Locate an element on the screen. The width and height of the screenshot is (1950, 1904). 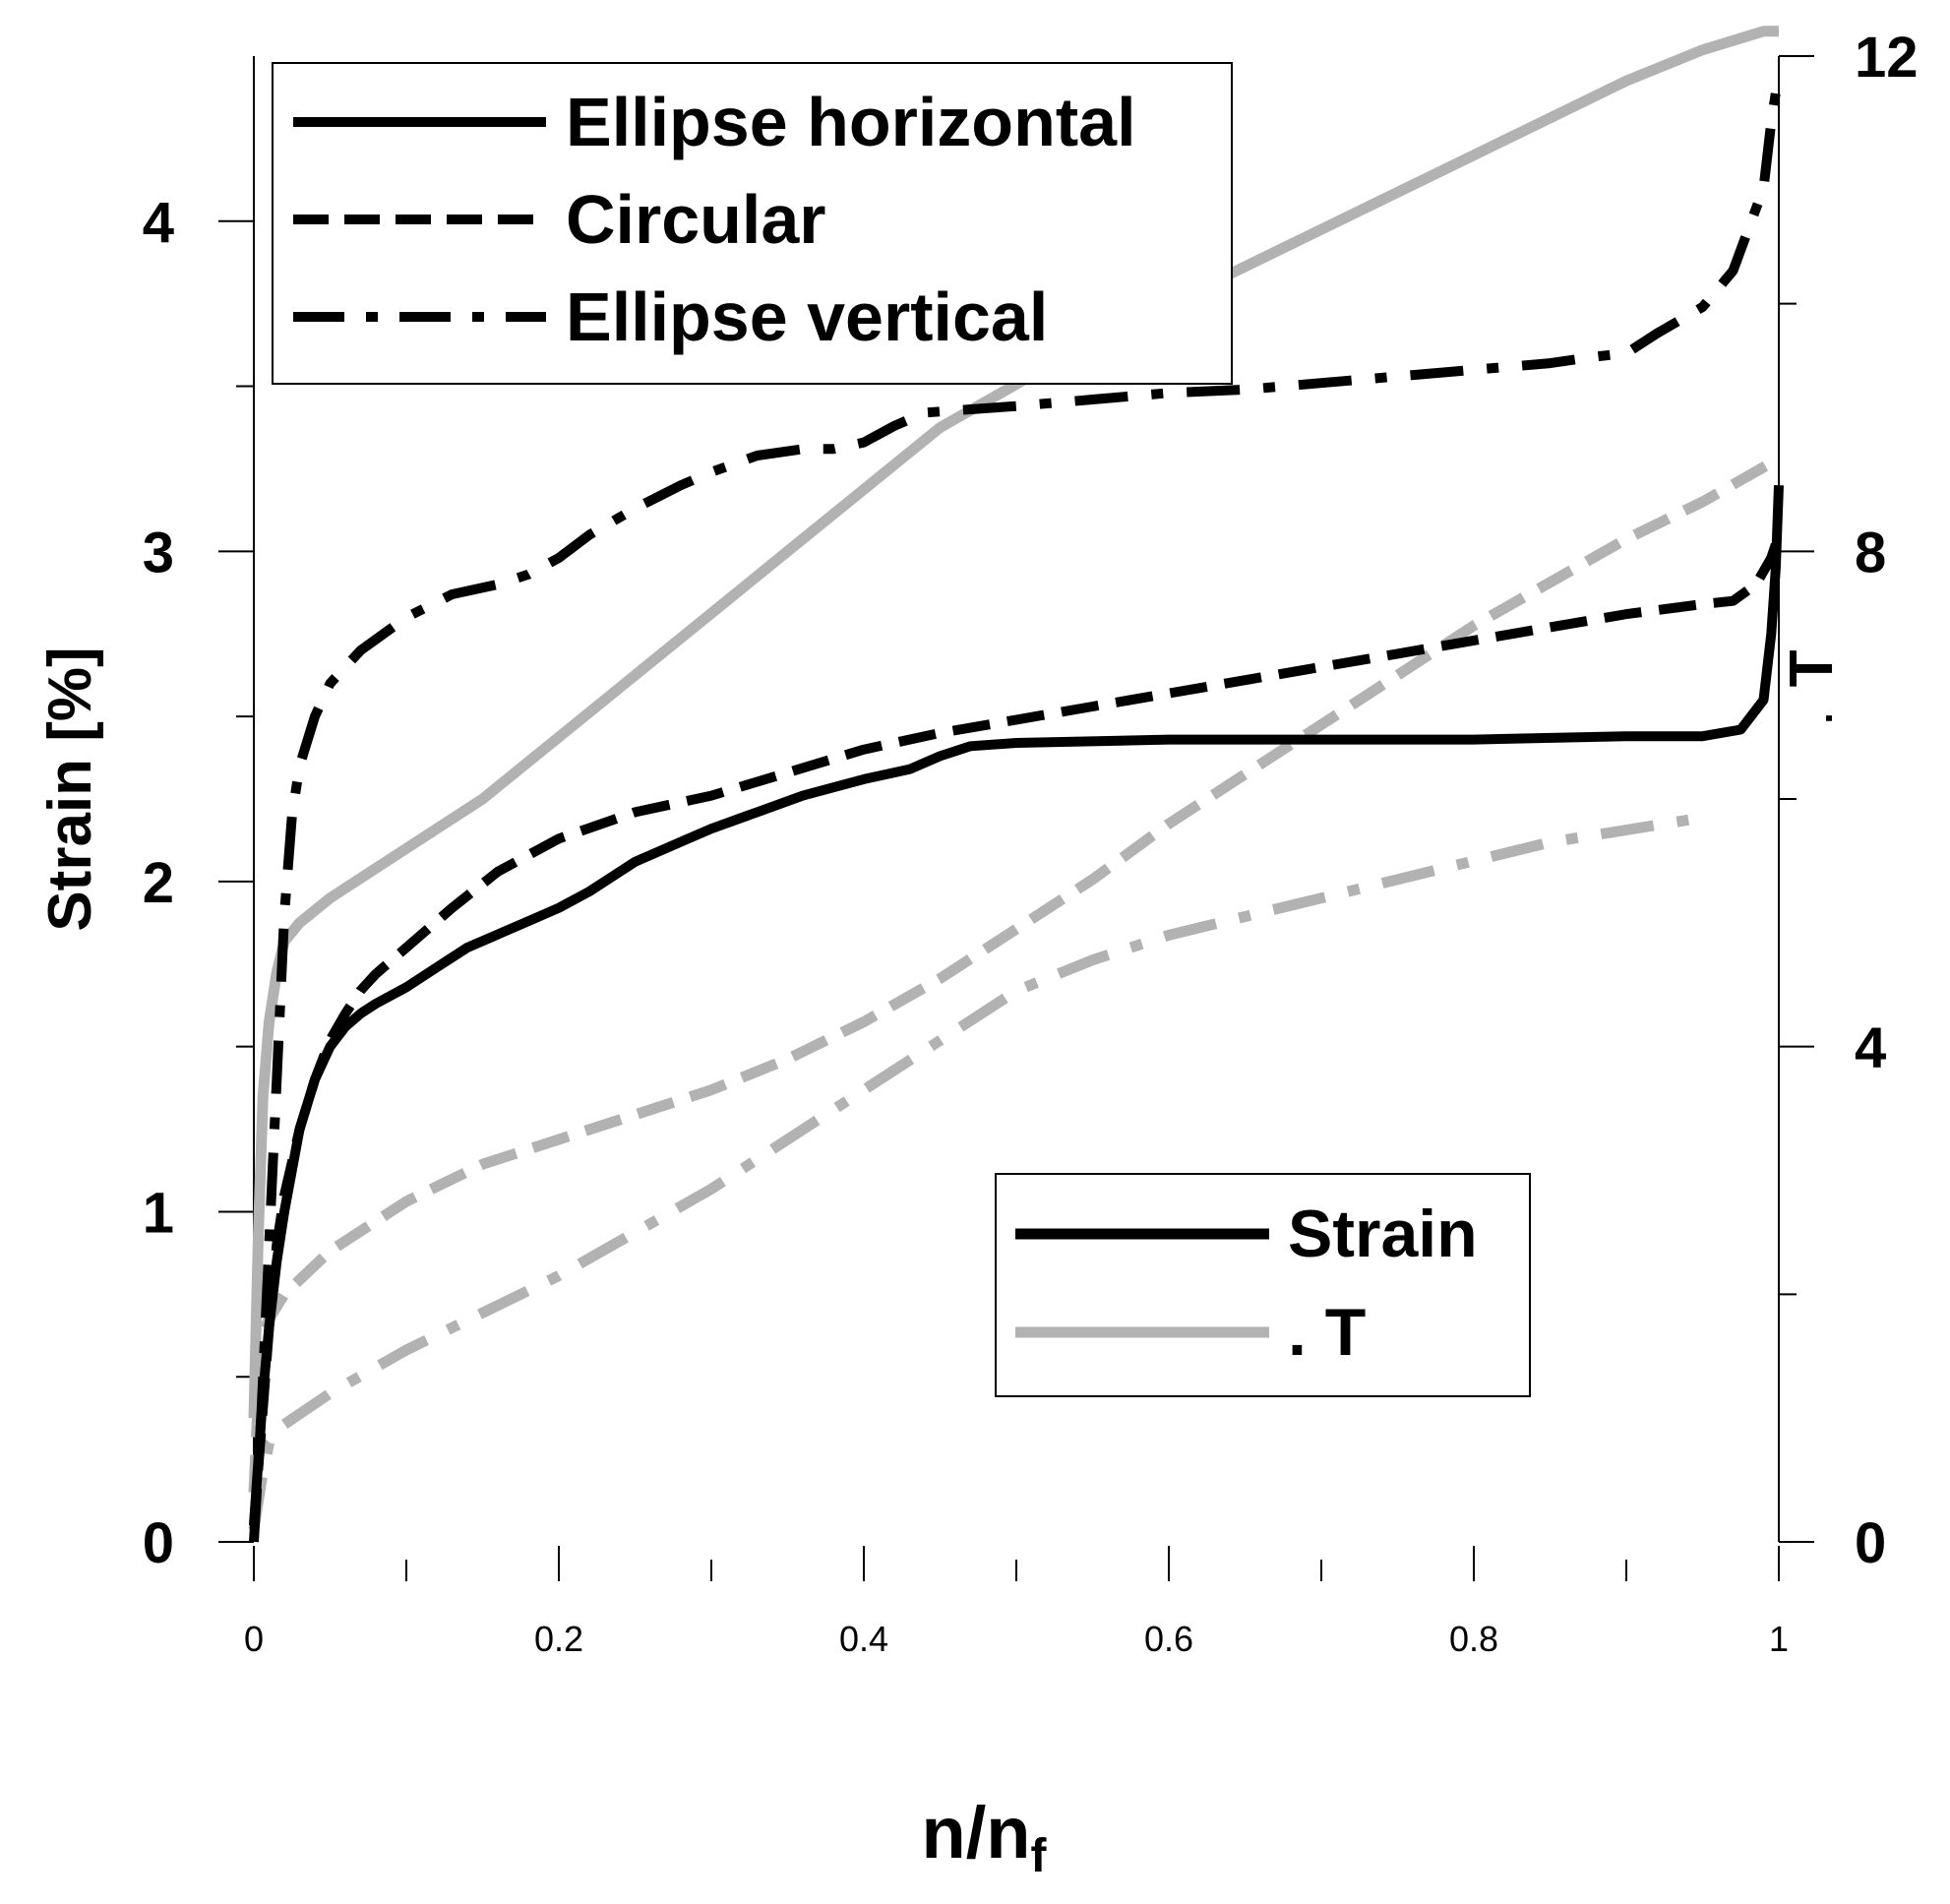
y-tick-label-4: 4 is located at coordinates (158, 223).